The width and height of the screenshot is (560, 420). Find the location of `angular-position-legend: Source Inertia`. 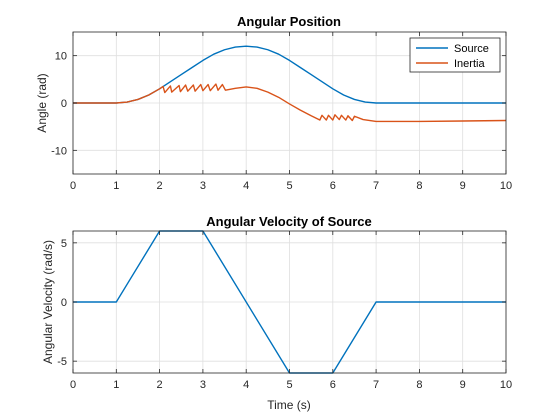

angular-position-legend: Source Inertia is located at coordinates (455, 55).